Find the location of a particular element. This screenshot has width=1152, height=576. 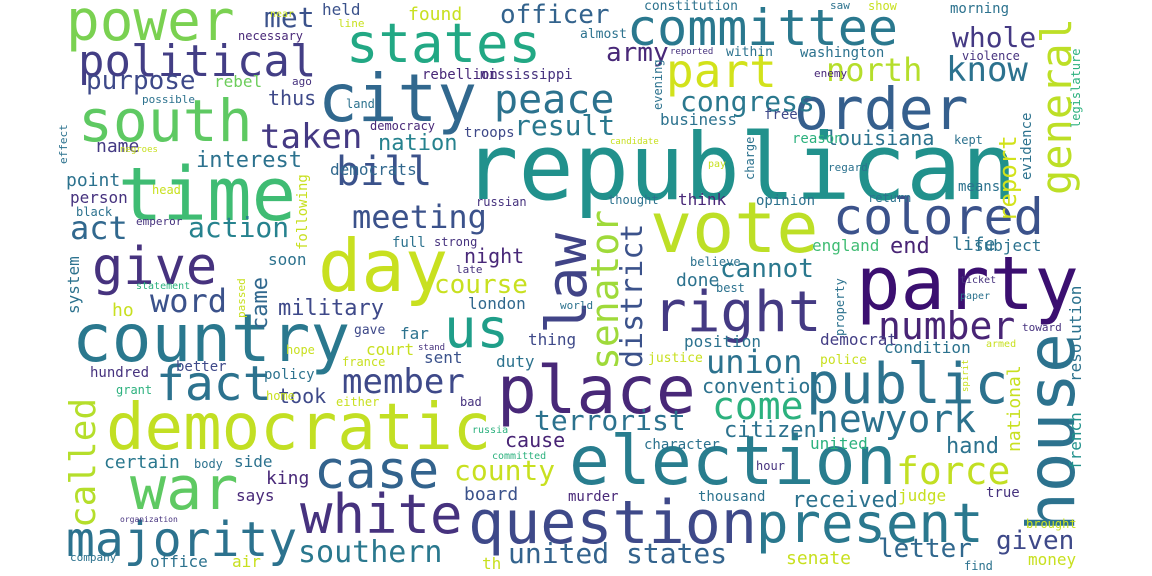

cloud-word: thus is located at coordinates (292, 98).